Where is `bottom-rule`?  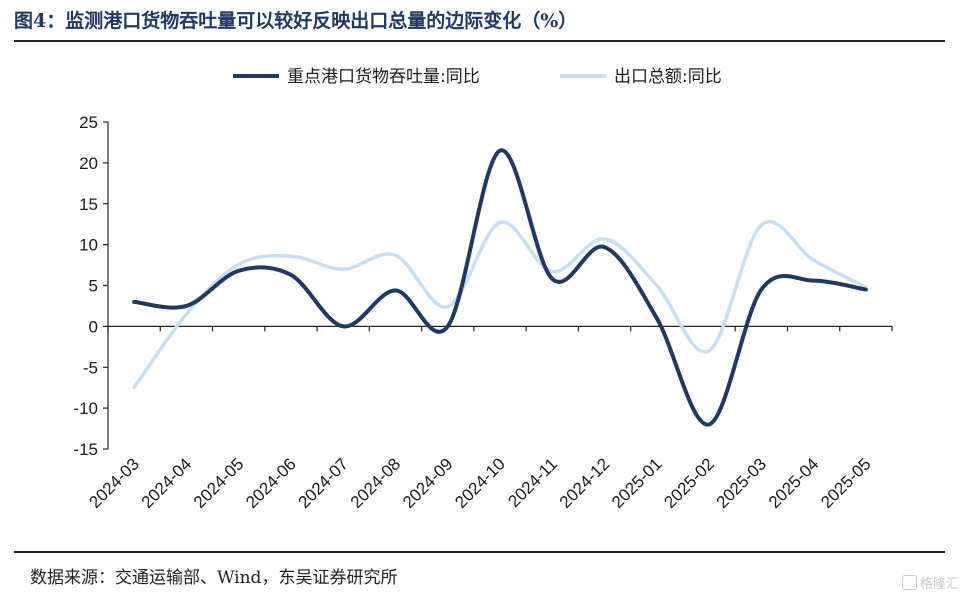 bottom-rule is located at coordinates (479, 552).